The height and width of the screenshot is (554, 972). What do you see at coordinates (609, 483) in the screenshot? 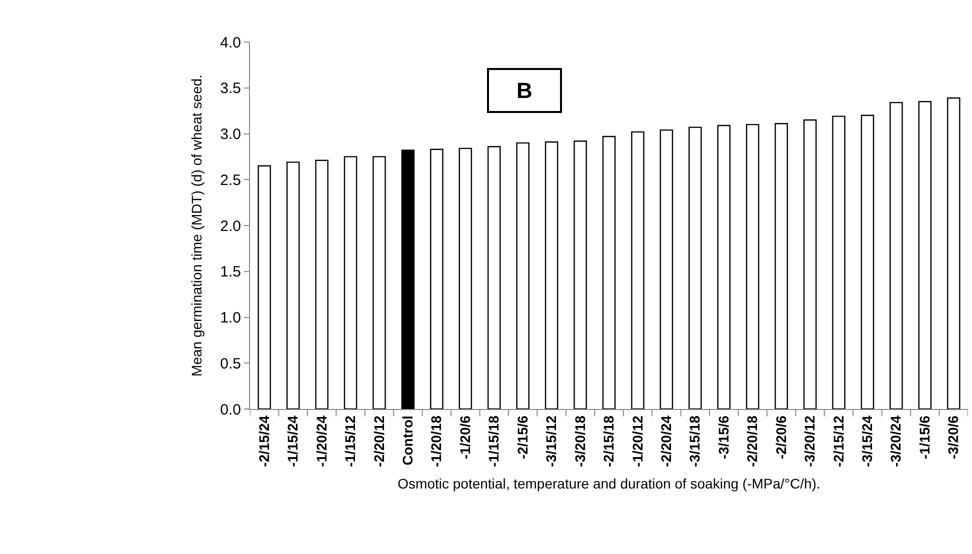
I see `x-axis-title: Osmotic potential, temperature and duration of soaking (-MPa/°C/h).` at bounding box center [609, 483].